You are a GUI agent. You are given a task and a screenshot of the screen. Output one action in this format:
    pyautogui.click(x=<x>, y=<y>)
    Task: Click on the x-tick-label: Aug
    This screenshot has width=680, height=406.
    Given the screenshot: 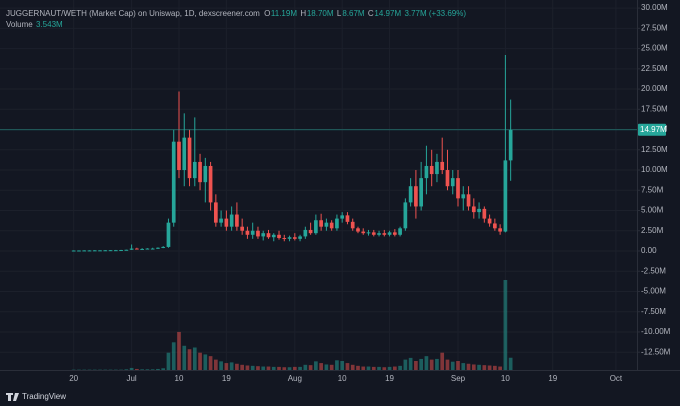 What is the action you would take?
    pyautogui.click(x=295, y=378)
    